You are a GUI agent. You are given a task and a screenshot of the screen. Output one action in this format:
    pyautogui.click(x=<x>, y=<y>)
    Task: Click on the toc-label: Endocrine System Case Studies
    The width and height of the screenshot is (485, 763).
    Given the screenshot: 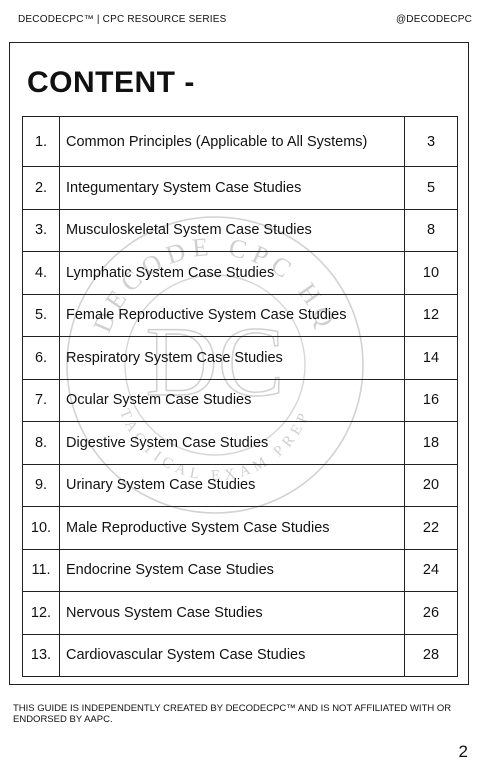 What is the action you would take?
    pyautogui.click(x=232, y=570)
    